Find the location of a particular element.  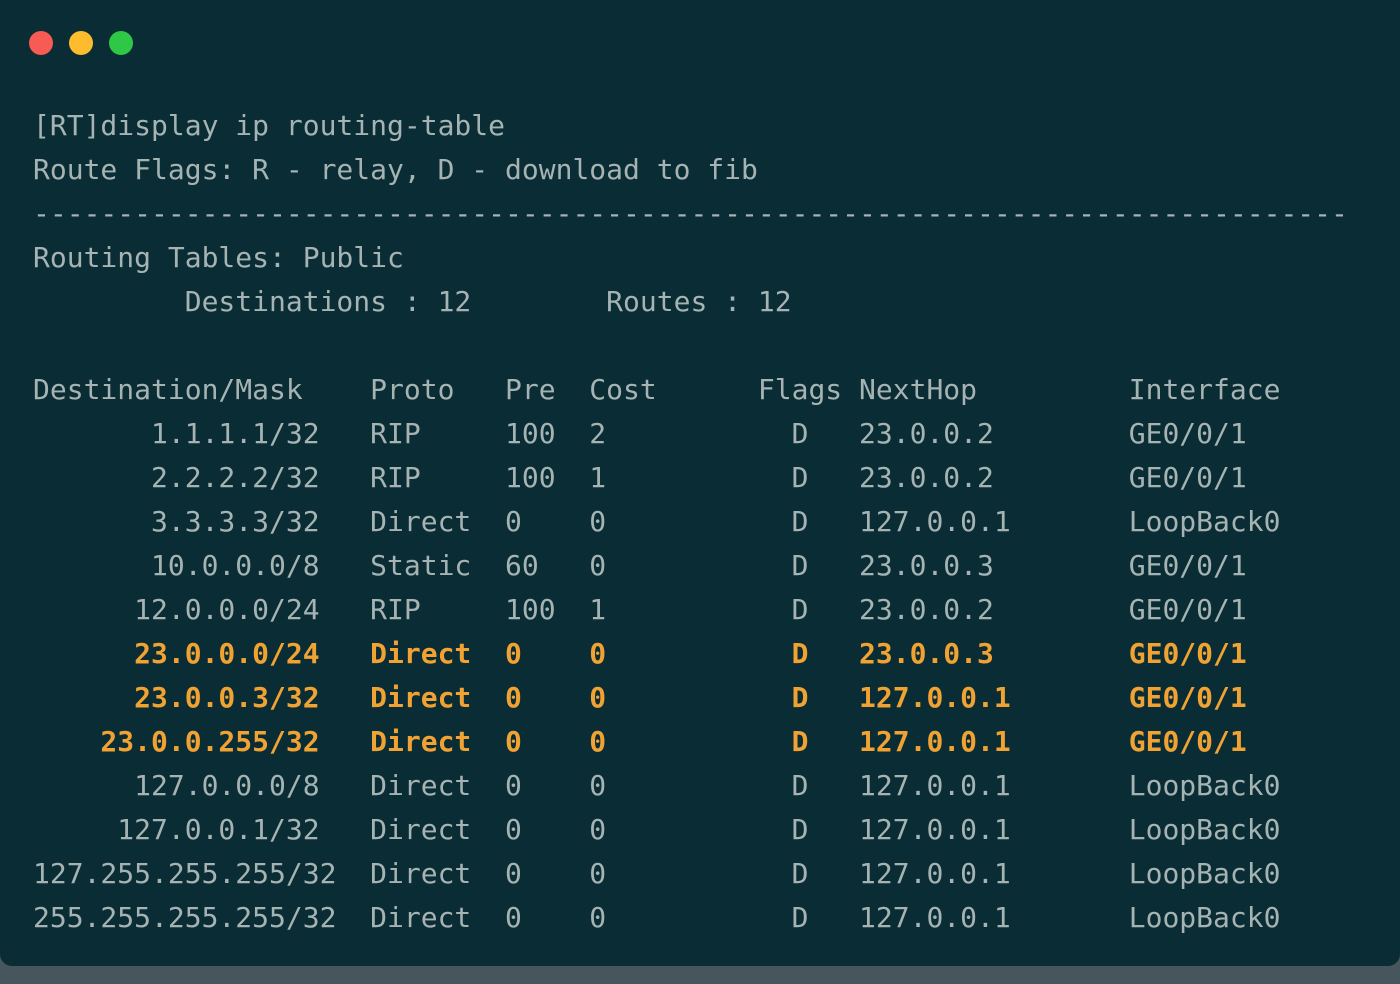

blank-line is located at coordinates (716, 346).